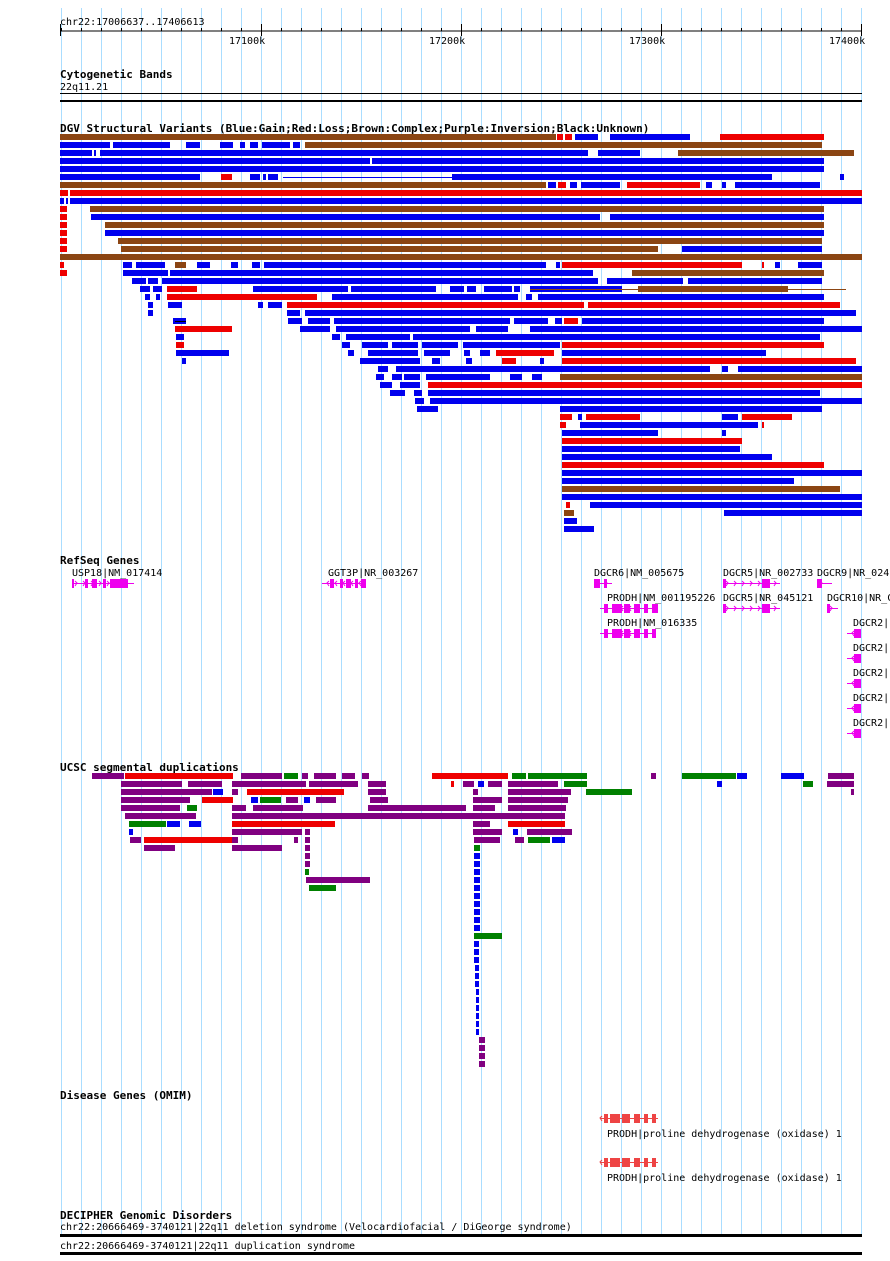  What do you see at coordinates (628, 1140) in the screenshot?
I see `omim-gene-models` at bounding box center [628, 1140].